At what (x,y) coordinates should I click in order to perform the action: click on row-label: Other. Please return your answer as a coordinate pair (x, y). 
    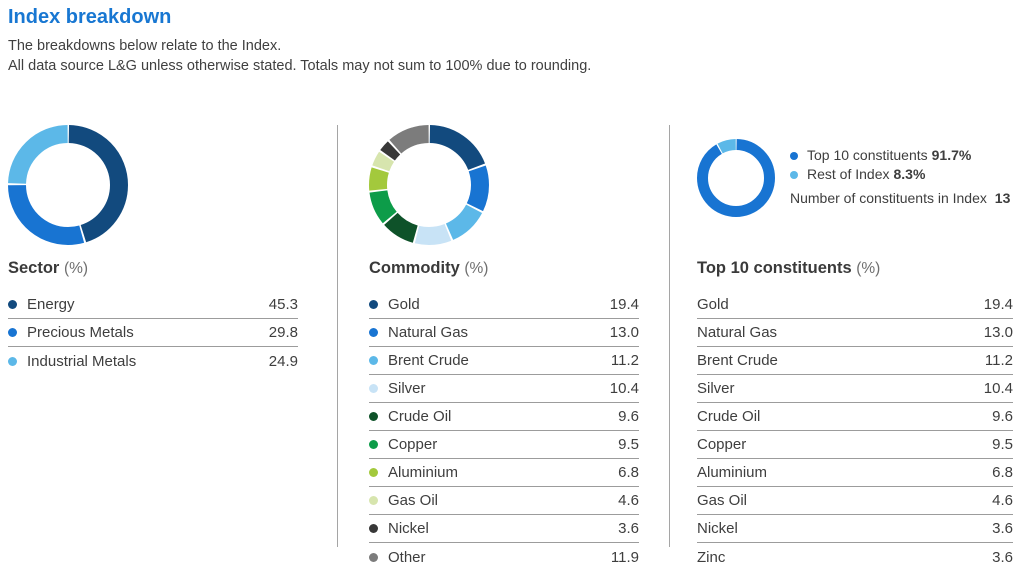
    Looking at the image, I should click on (407, 557).